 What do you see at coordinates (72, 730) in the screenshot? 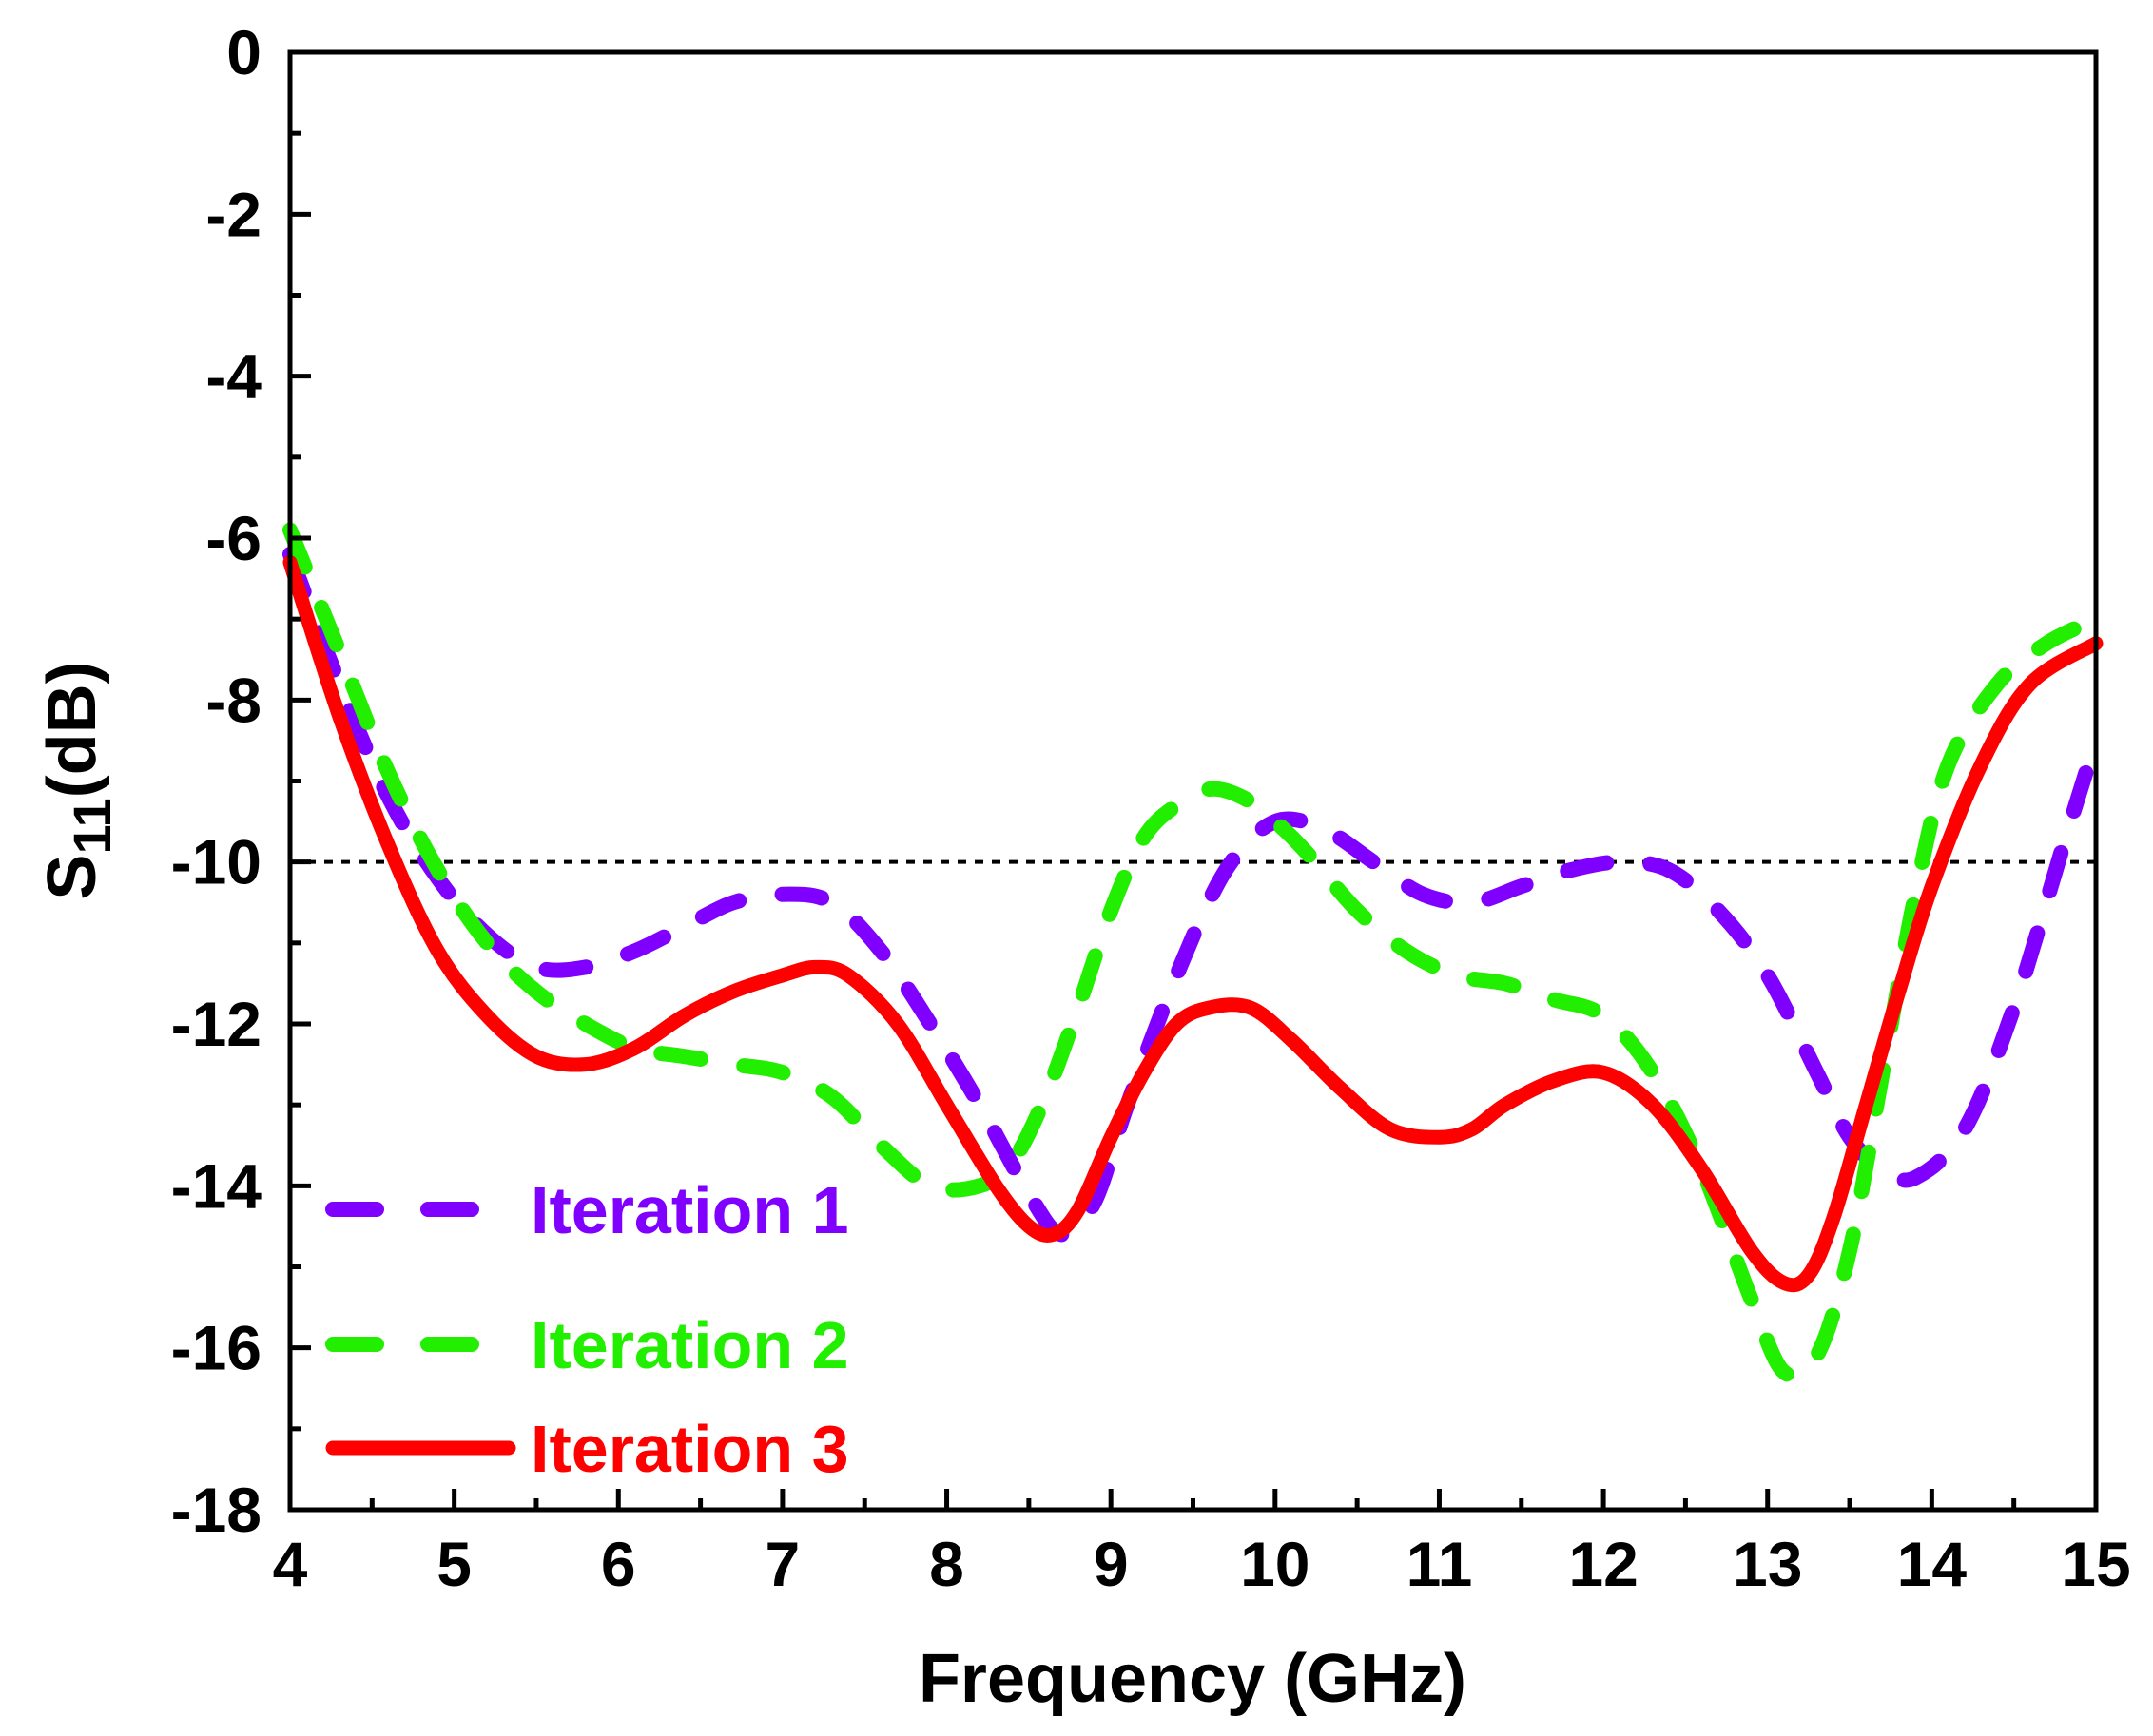
I see `y-axis-title-unit: (dB)` at bounding box center [72, 730].